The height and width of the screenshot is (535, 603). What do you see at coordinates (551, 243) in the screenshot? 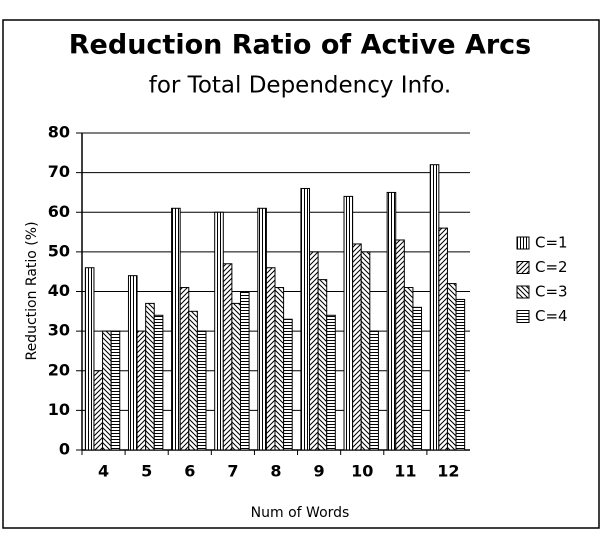
I see `legend-label: C=1` at bounding box center [551, 243].